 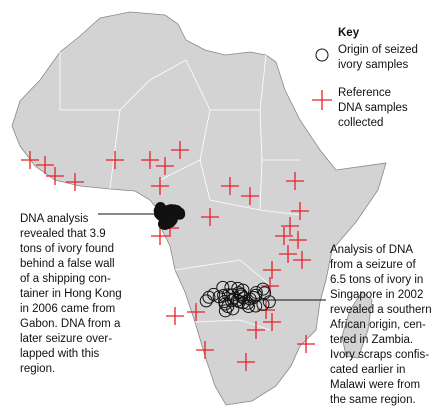 What do you see at coordinates (379, 355) in the screenshot?
I see `annotation: Ivory scraps confis-` at bounding box center [379, 355].